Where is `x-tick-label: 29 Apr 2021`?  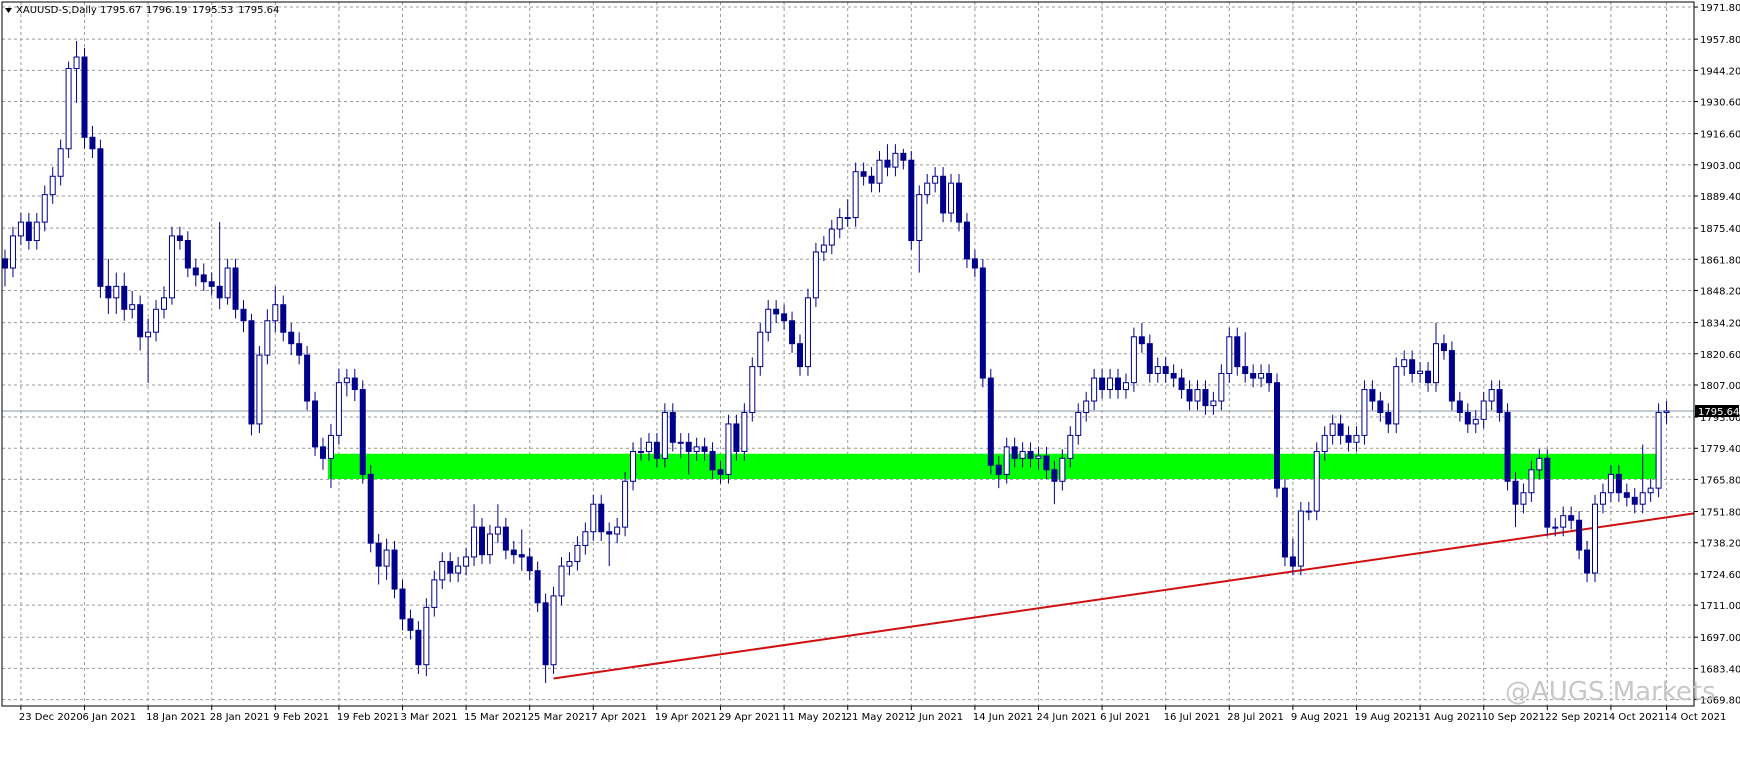
x-tick-label: 29 Apr 2021 is located at coordinates (750, 717).